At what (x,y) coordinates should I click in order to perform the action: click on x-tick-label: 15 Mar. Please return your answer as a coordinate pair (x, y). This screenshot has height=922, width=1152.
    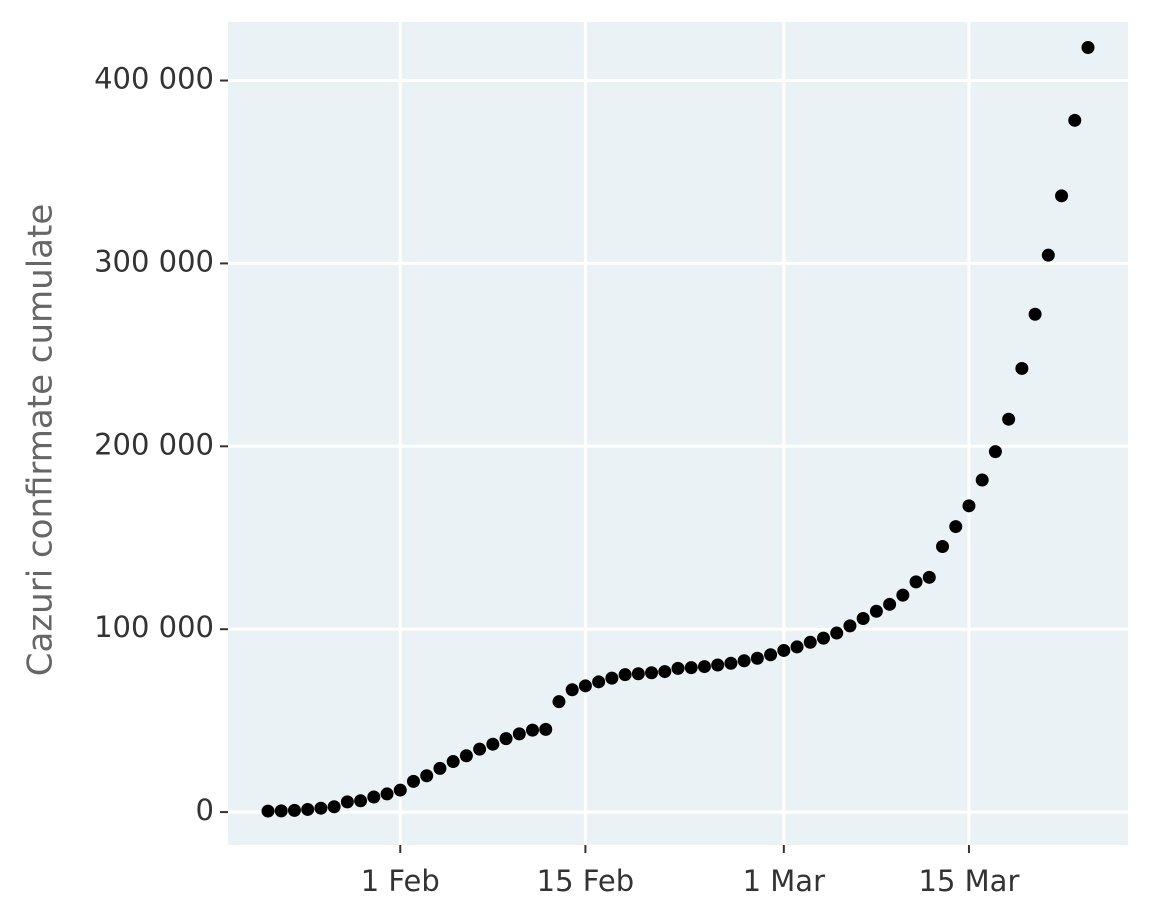
    Looking at the image, I should click on (969, 881).